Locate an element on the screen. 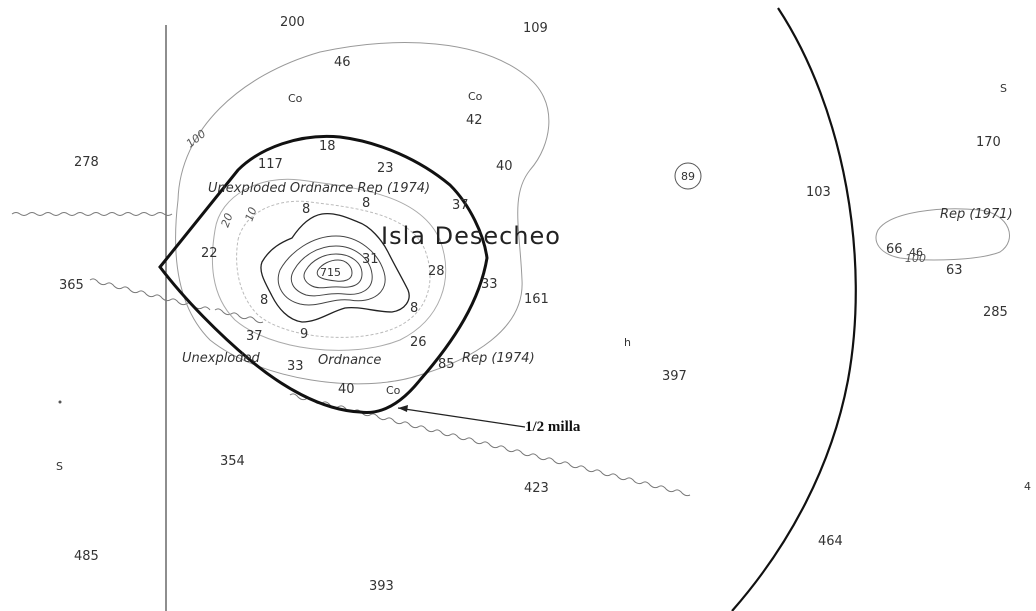 The width and height of the screenshot is (1036, 611). sounding: 28 is located at coordinates (436, 271).